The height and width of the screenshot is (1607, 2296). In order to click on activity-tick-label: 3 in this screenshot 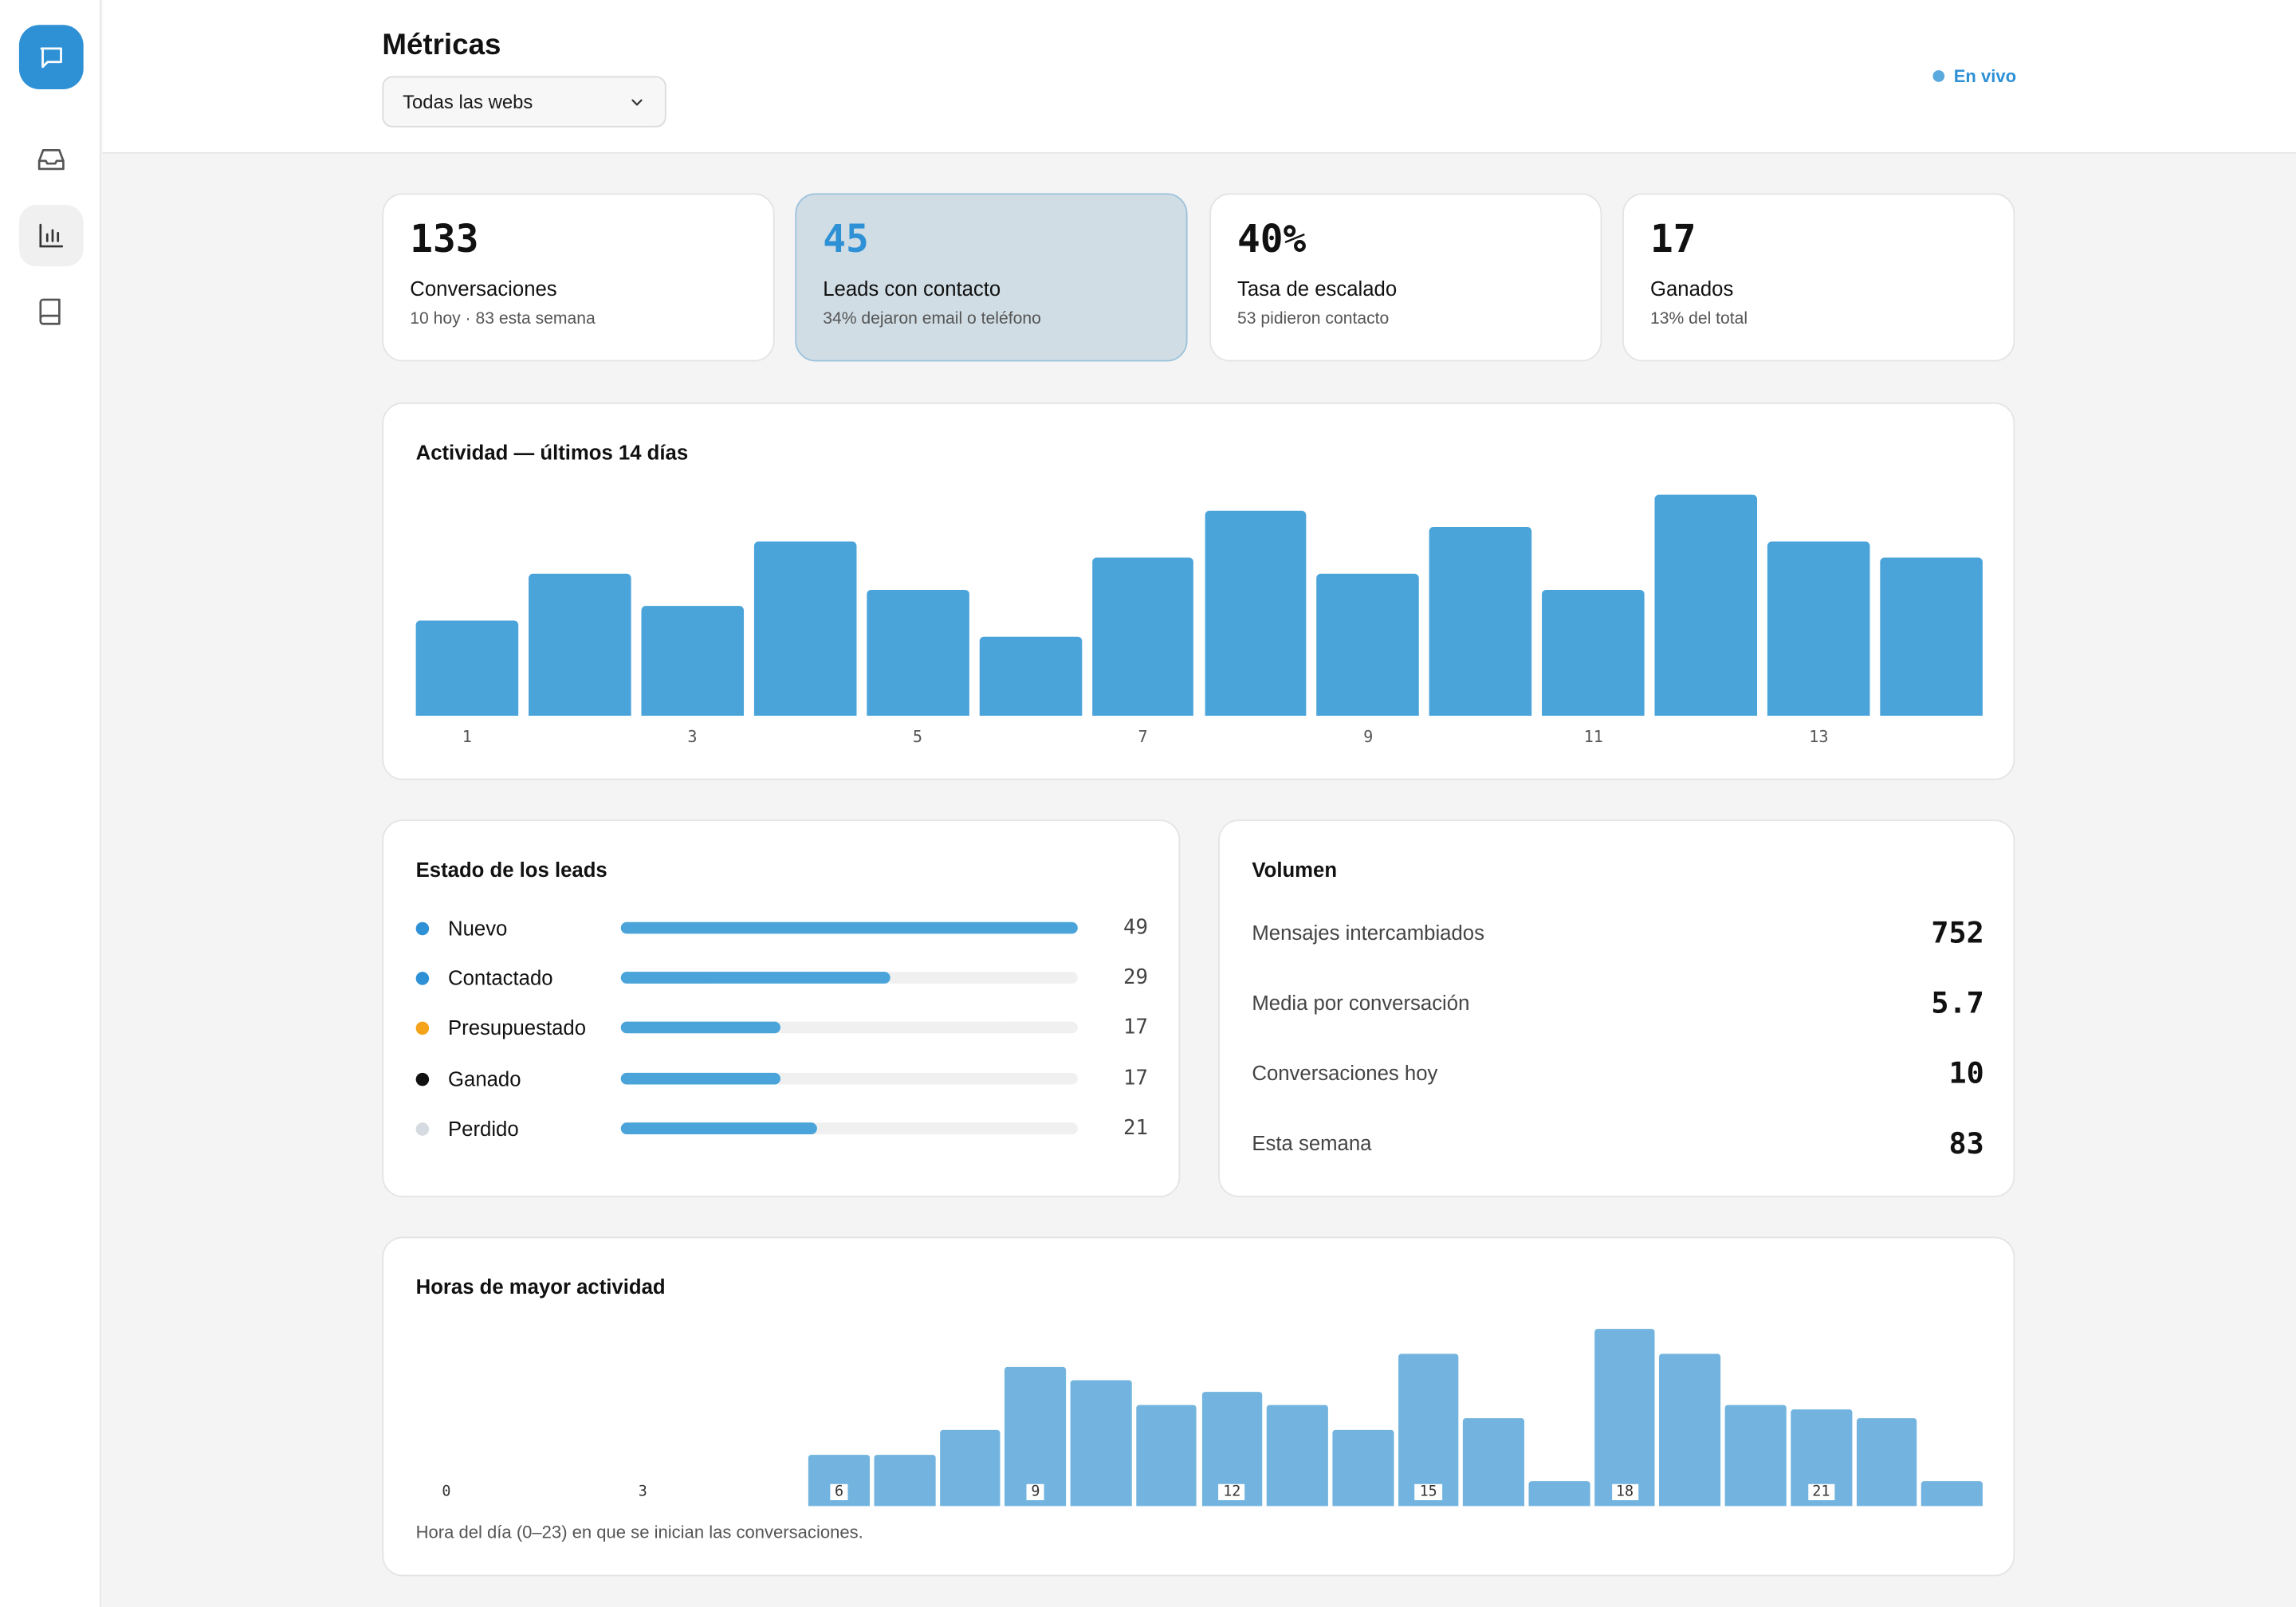, I will do `click(692, 737)`.